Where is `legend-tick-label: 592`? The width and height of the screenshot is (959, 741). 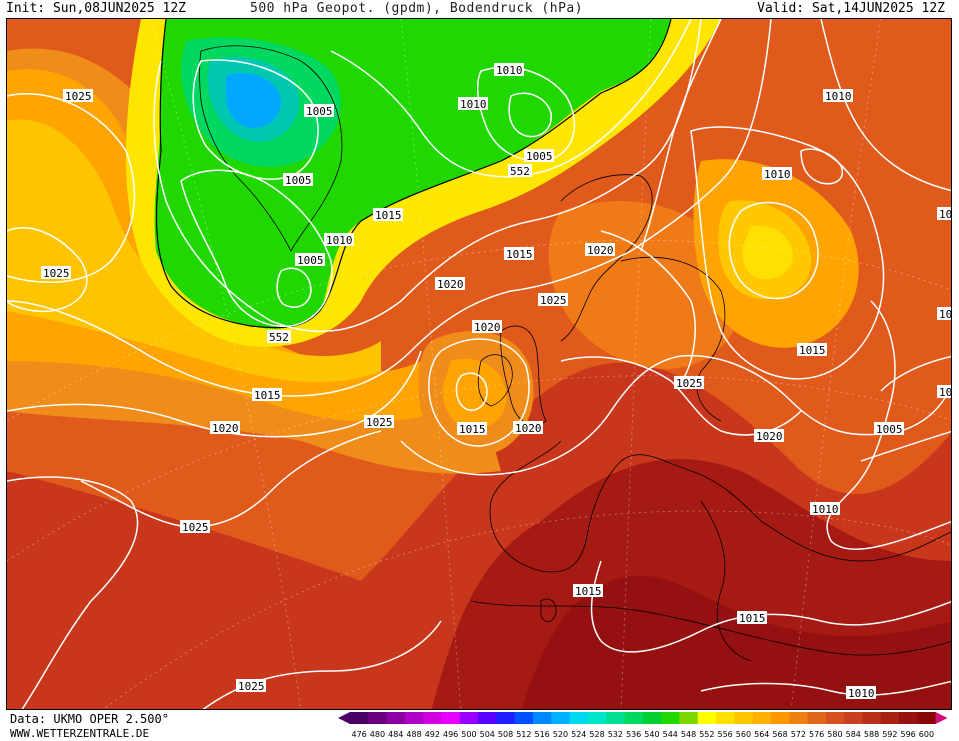 legend-tick-label: 592 is located at coordinates (889, 734).